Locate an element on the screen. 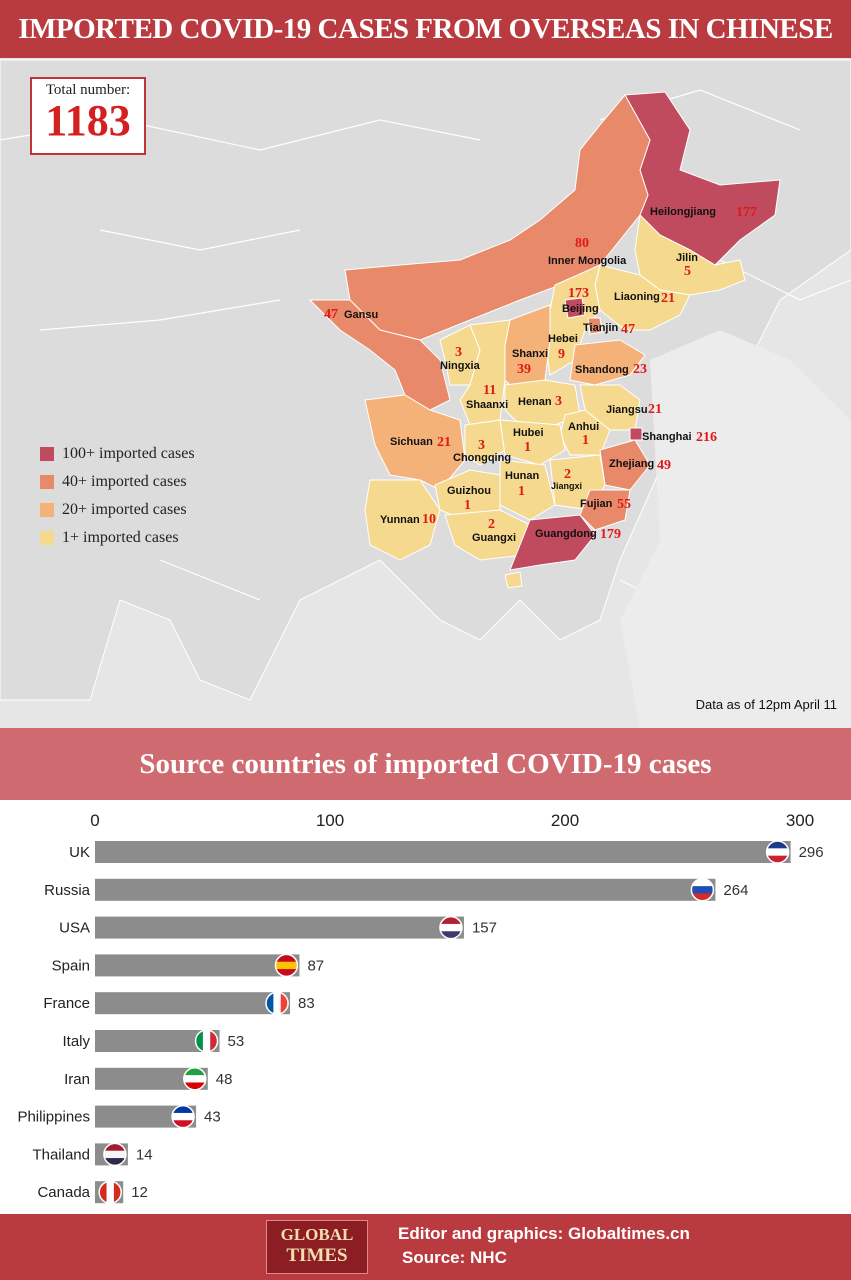 This screenshot has height=1280, width=851. subtitle-band is located at coordinates (425, 764).